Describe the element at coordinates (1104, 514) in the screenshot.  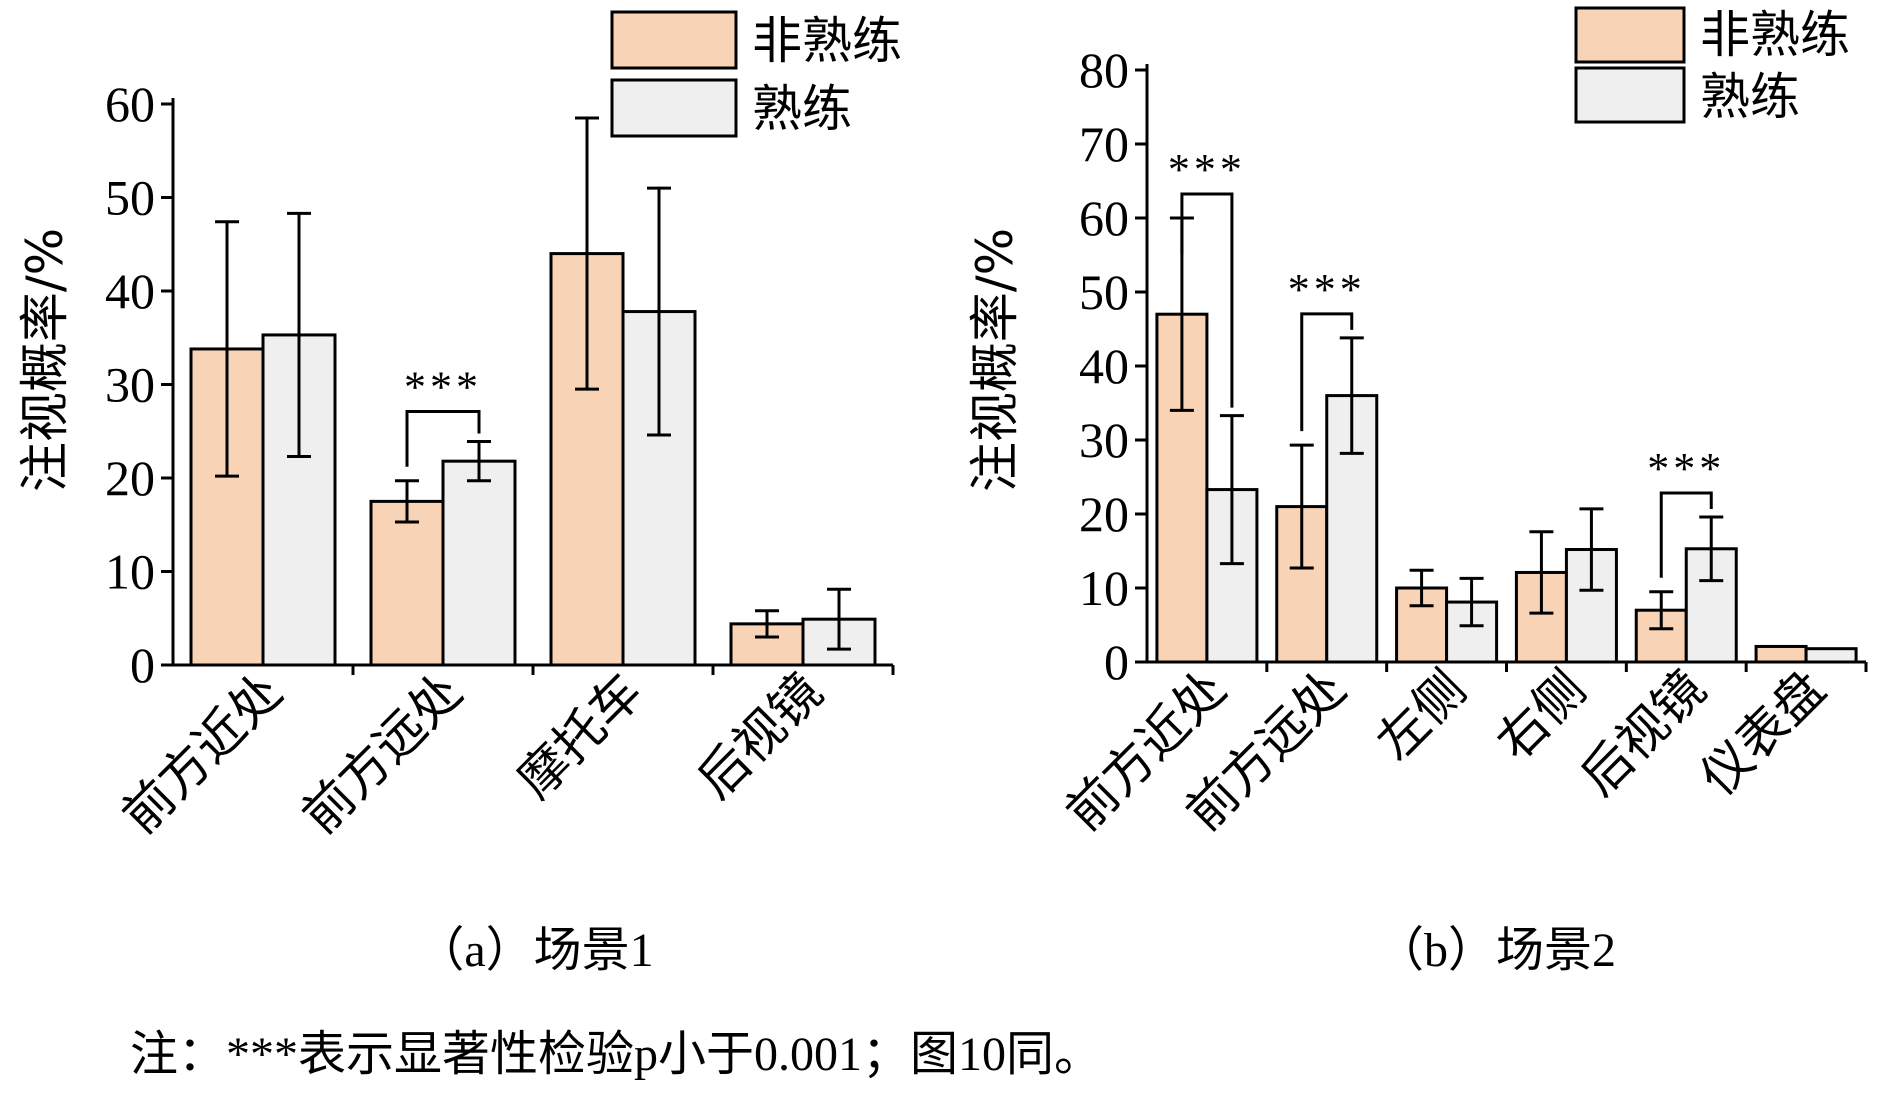
I see `b-y-tick-label: 20` at that location.